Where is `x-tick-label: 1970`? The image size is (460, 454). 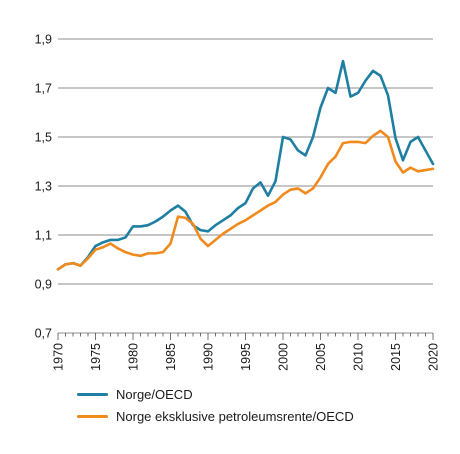
x-tick-label: 1970 is located at coordinates (59, 357).